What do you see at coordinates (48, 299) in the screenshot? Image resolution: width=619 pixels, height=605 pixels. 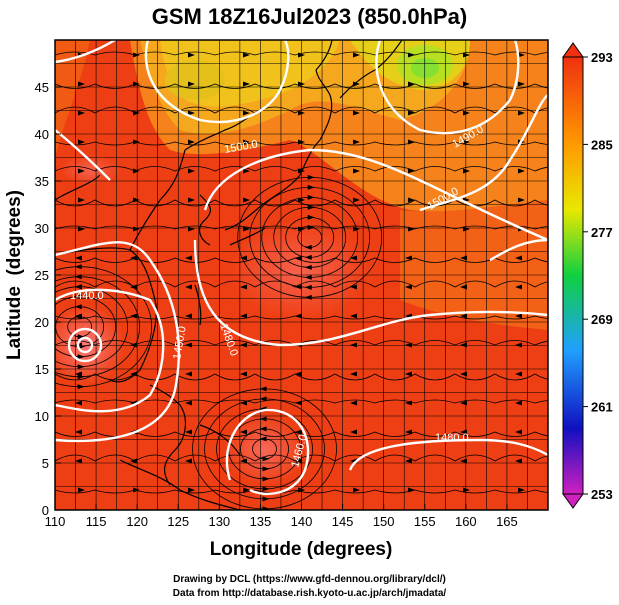 I see `y-axis-ticks: 0 5 10 15 20 25 30 35 40 45` at bounding box center [48, 299].